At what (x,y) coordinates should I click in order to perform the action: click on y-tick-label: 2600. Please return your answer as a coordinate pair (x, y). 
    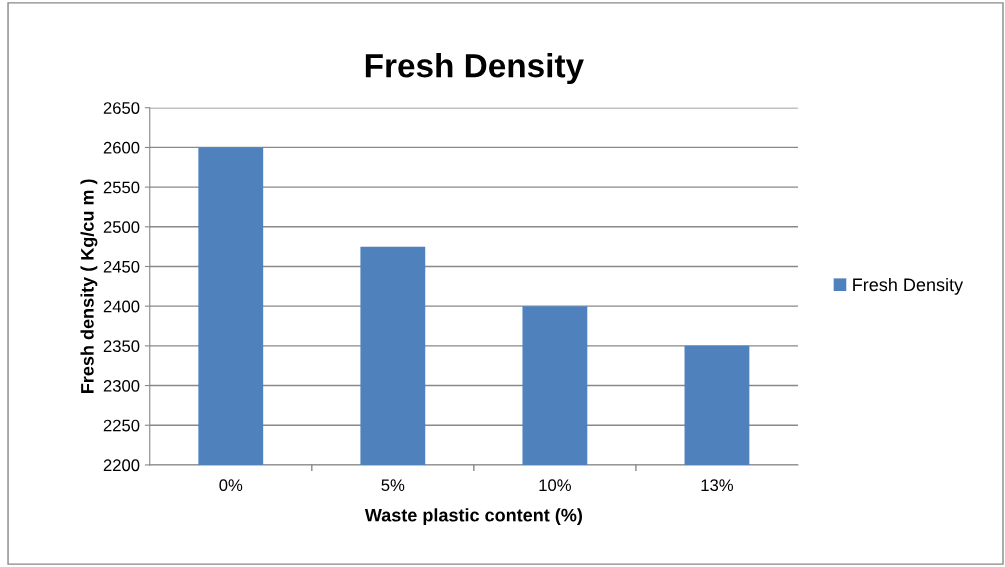
    Looking at the image, I should click on (121, 147).